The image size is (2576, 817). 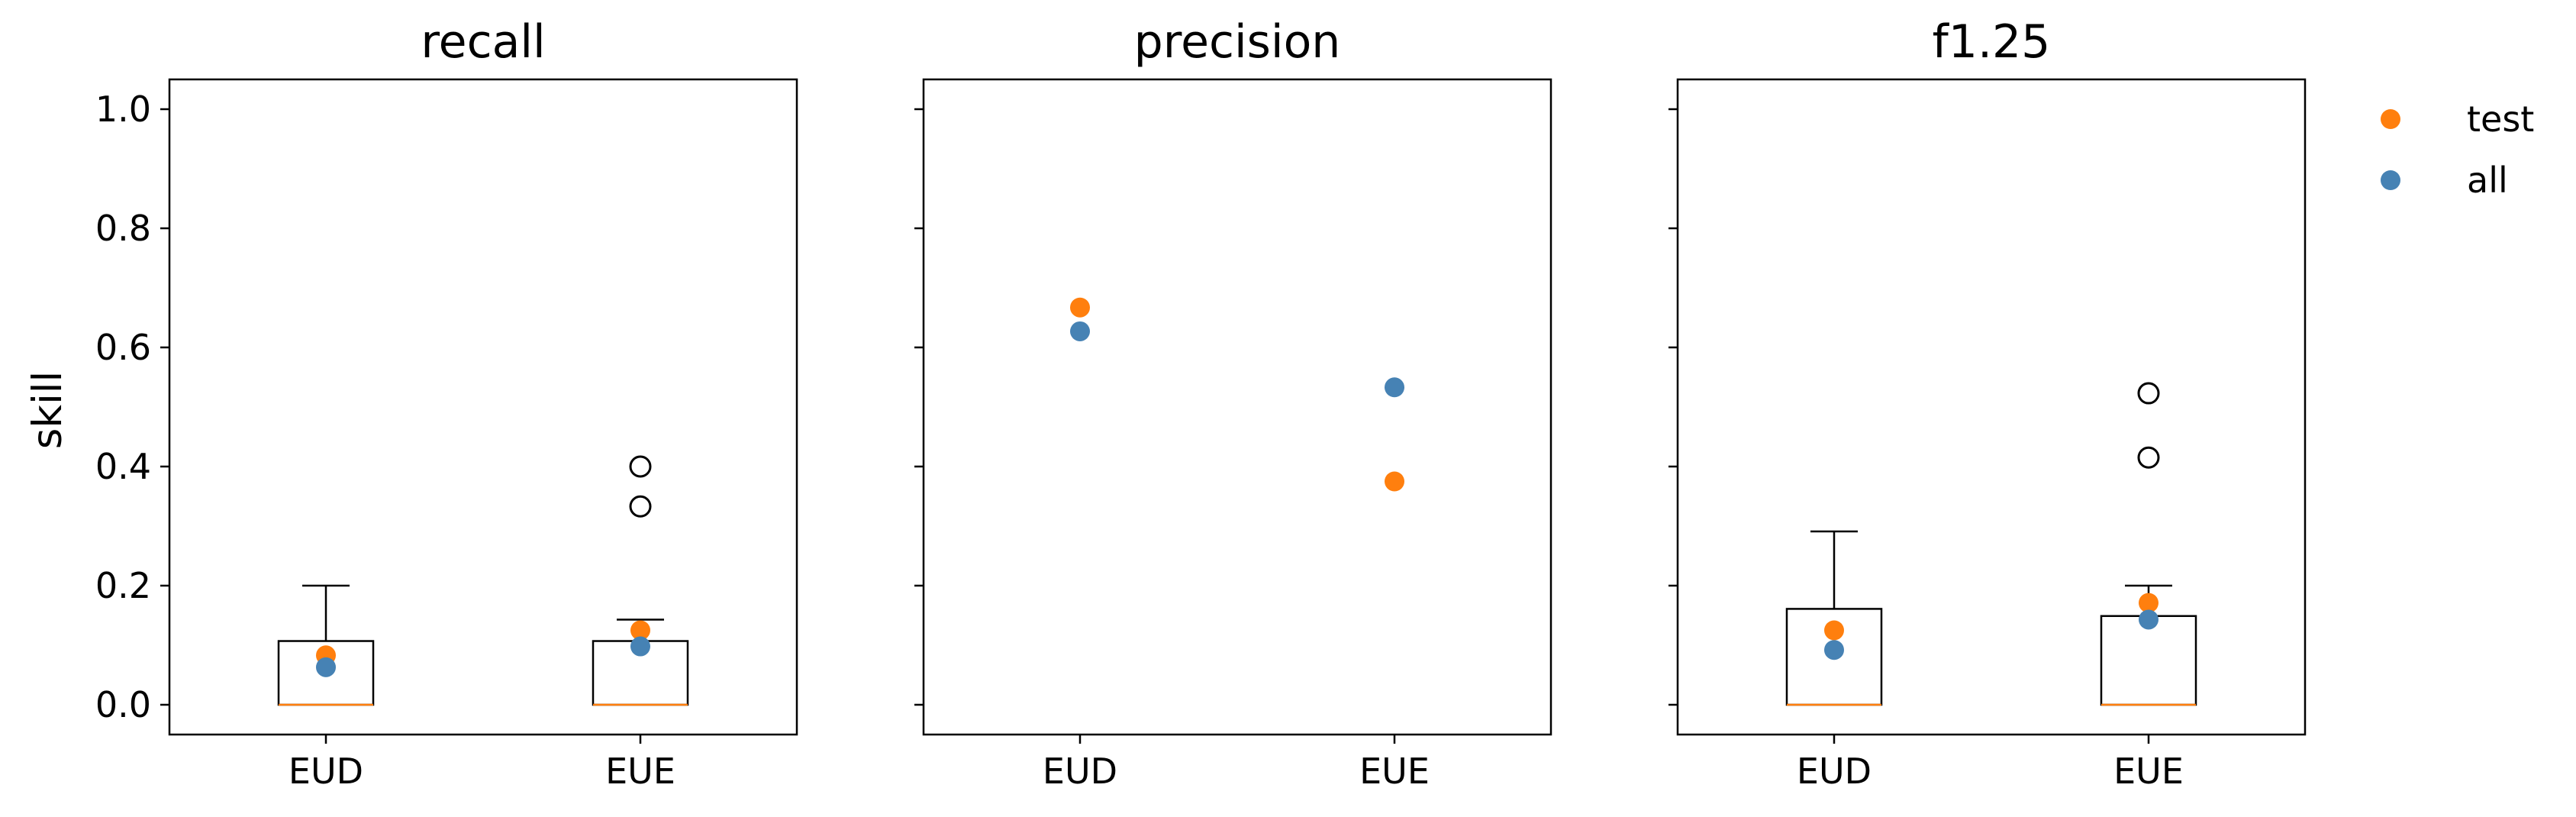 What do you see at coordinates (123, 109) in the screenshot?
I see `y-tick-label: 1.0` at bounding box center [123, 109].